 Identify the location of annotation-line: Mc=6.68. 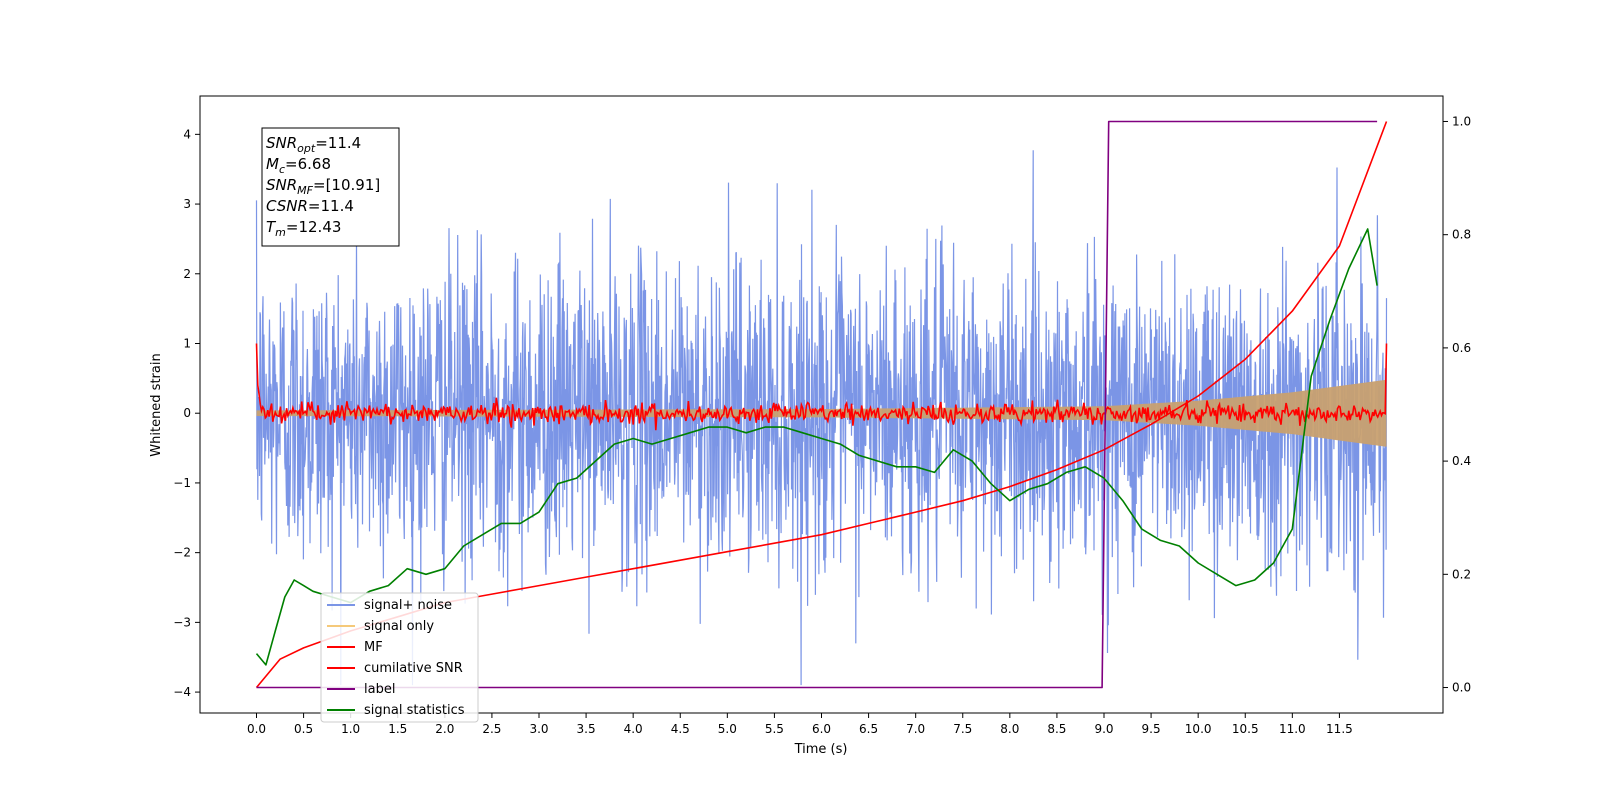
(298, 165).